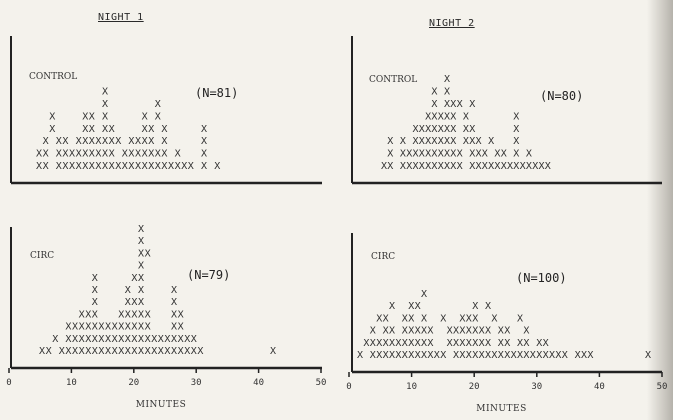  Describe the element at coordinates (393, 80) in the screenshot. I see `group-label: CONTROL` at that location.